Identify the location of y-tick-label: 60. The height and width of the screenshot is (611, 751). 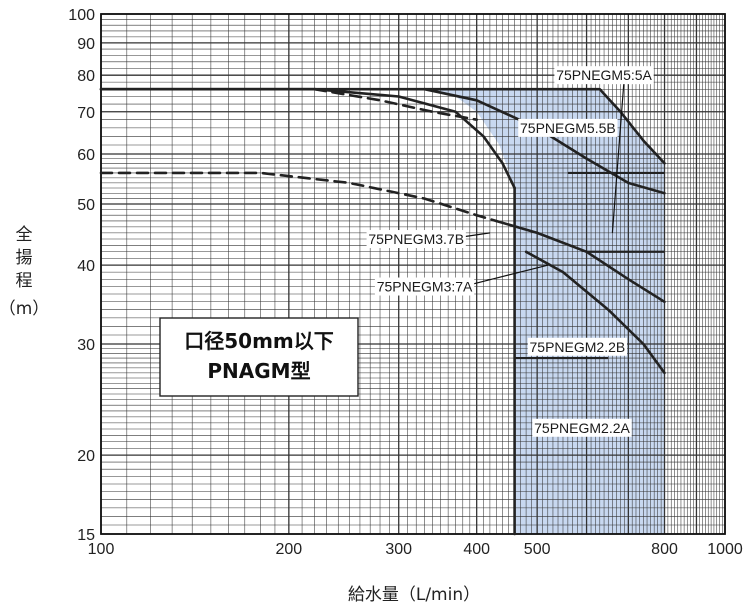
(86, 155).